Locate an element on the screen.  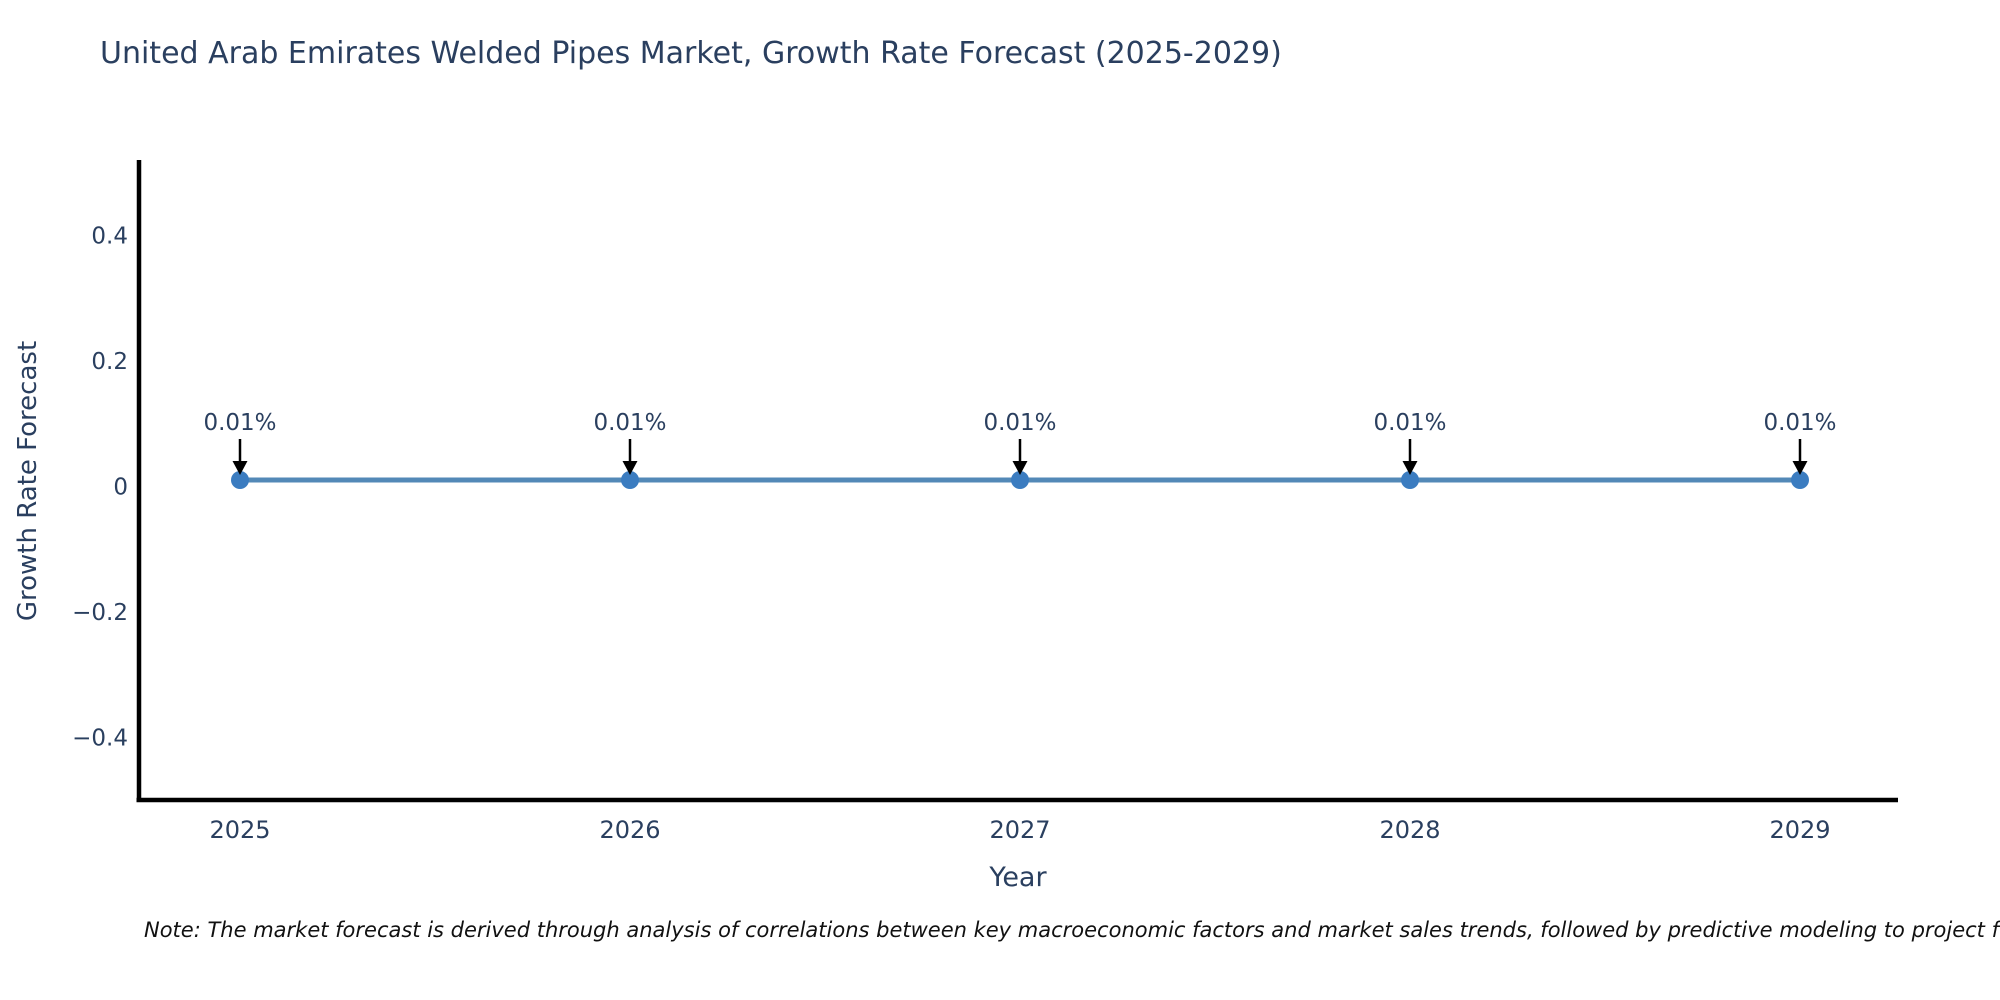
x-tick-label: 2025 is located at coordinates (239, 830).